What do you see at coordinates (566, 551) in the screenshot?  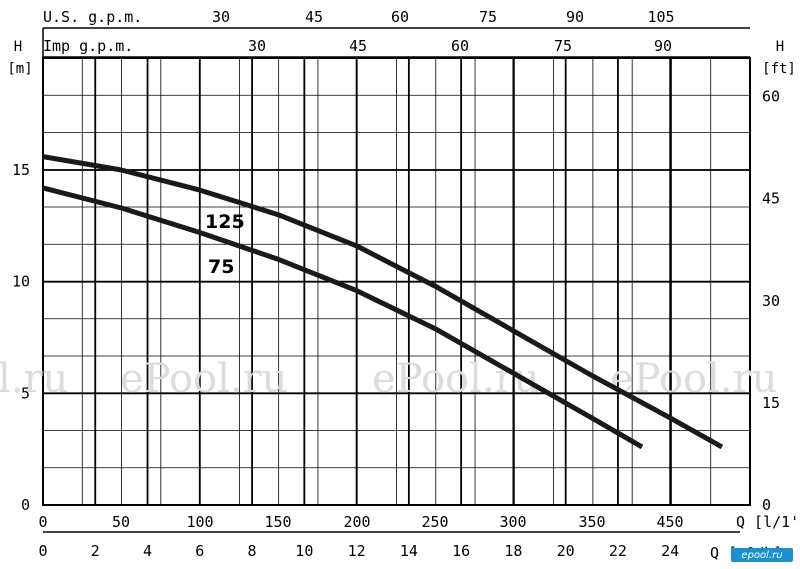 I see `m3h-tick-label: 20` at bounding box center [566, 551].